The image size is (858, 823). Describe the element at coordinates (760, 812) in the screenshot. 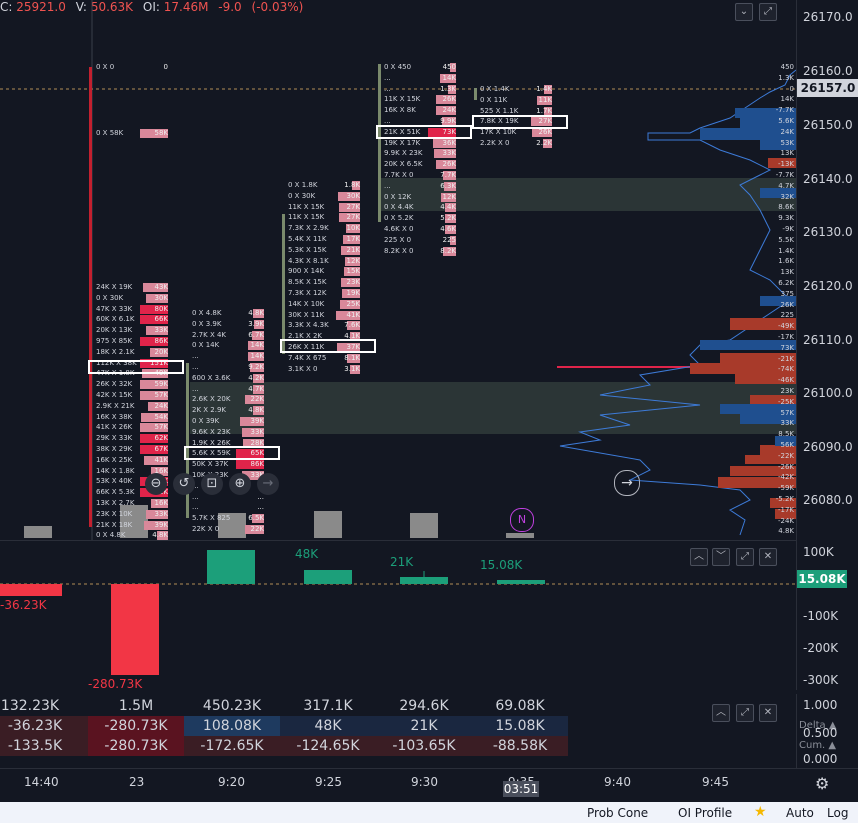

I see `favorite-star-icon: ★` at that location.